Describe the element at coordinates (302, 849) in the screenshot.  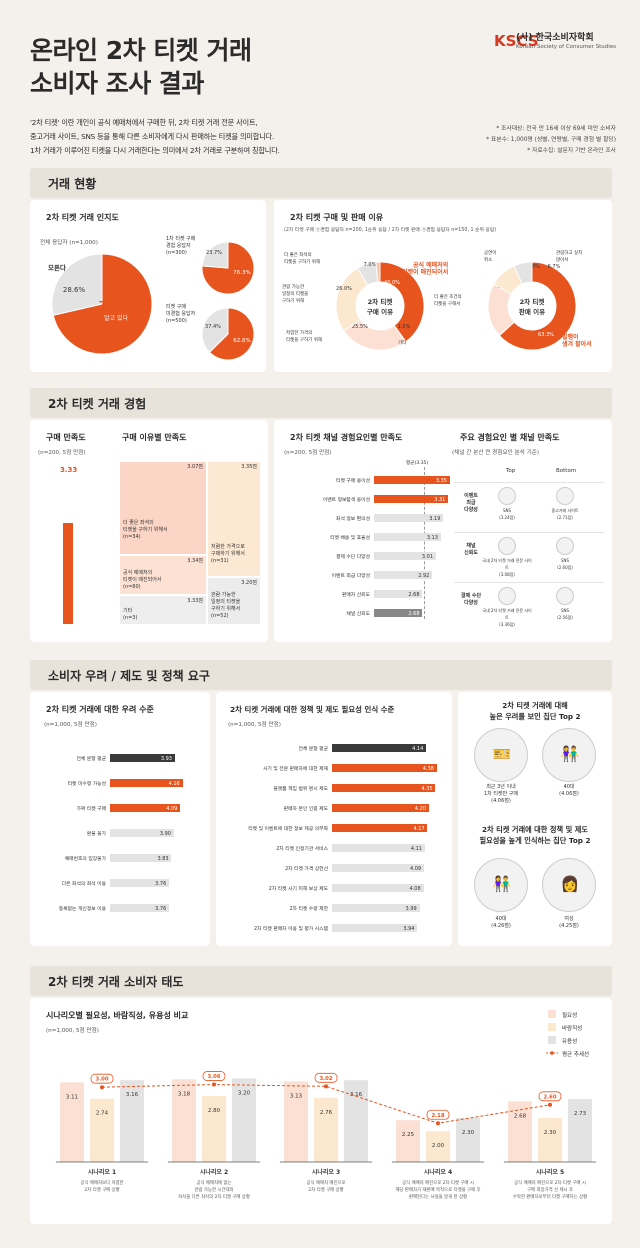
I see `policy-label: 2차 티켓 인정기관 서비스` at that location.